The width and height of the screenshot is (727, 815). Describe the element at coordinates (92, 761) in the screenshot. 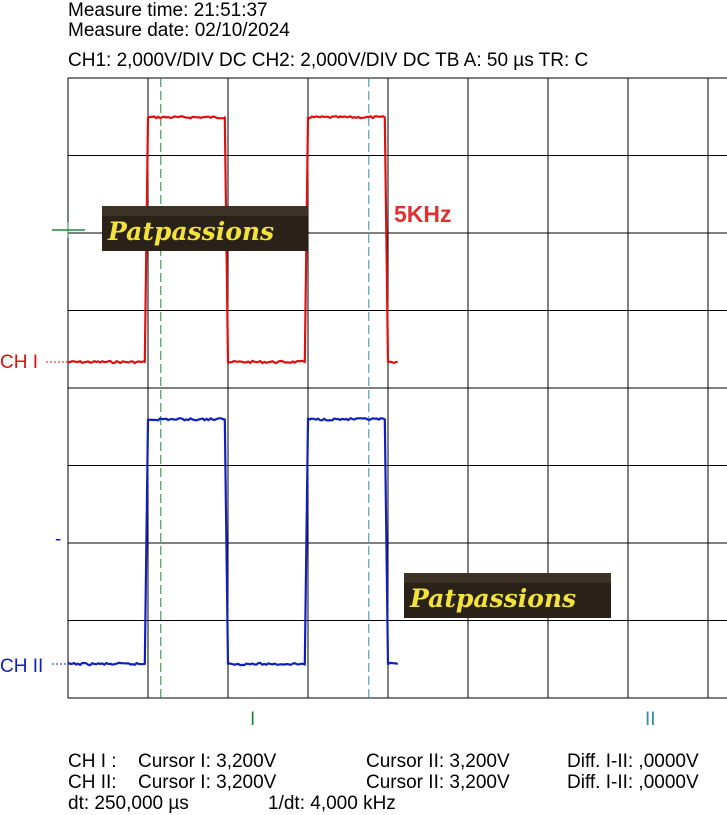

I see `ch1-cursor-readout-ch: CH I :` at that location.